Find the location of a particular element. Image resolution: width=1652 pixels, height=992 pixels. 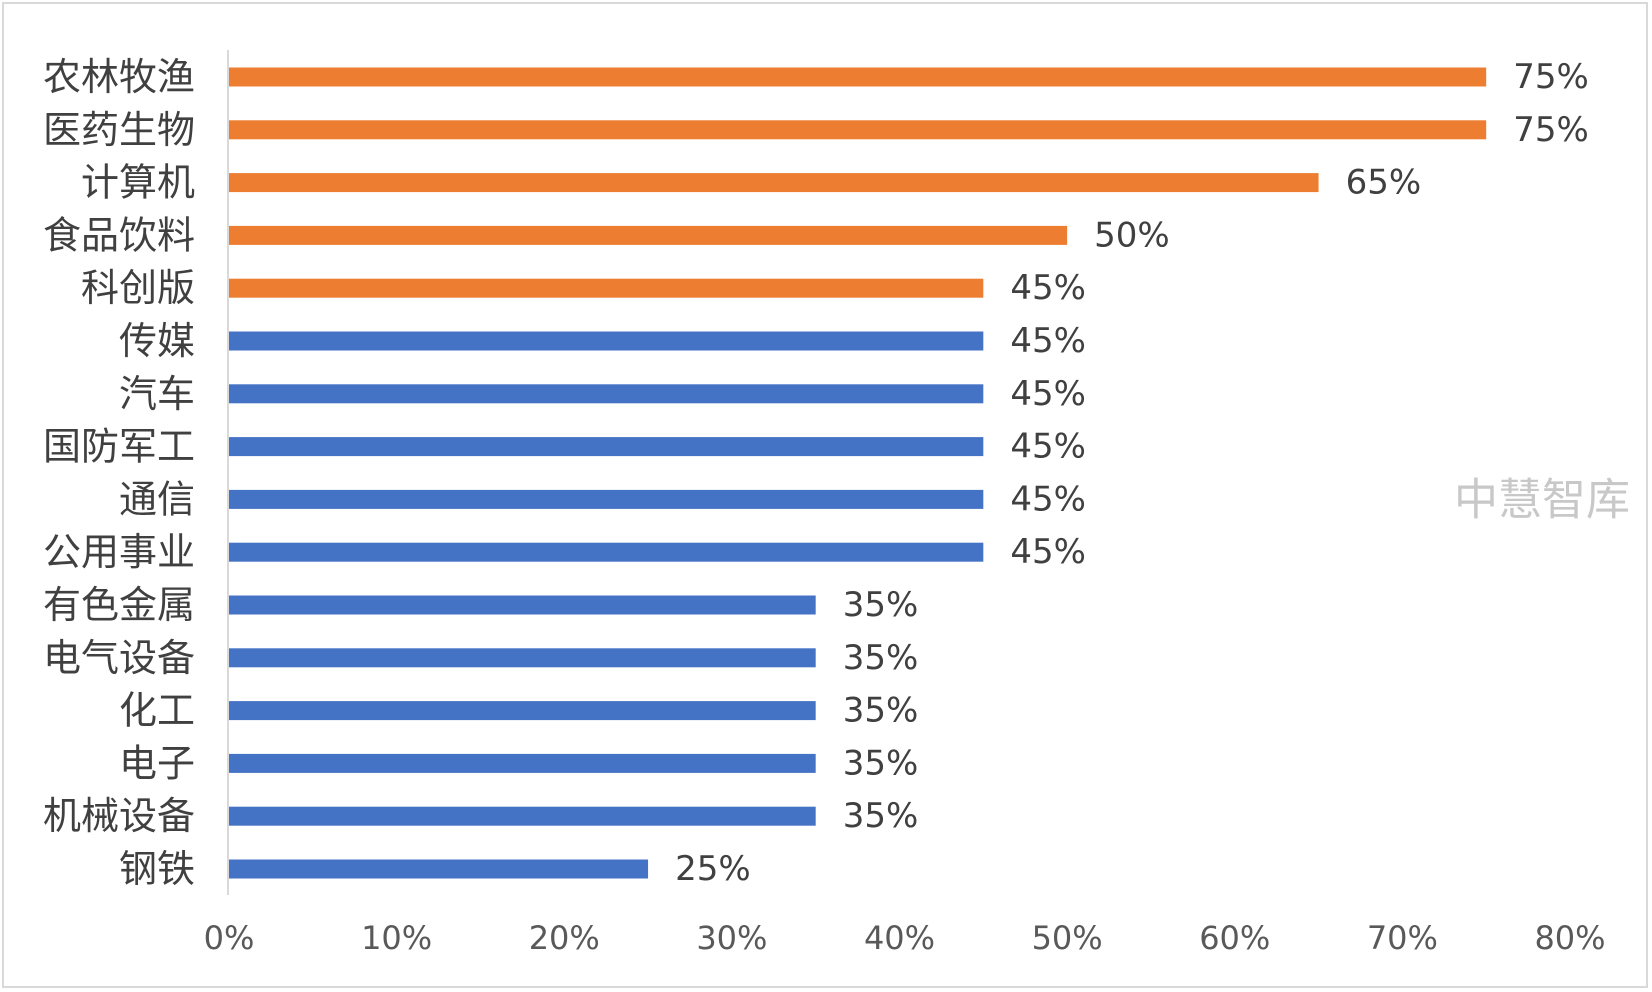

x-tick-label: 60% is located at coordinates (1234, 938).